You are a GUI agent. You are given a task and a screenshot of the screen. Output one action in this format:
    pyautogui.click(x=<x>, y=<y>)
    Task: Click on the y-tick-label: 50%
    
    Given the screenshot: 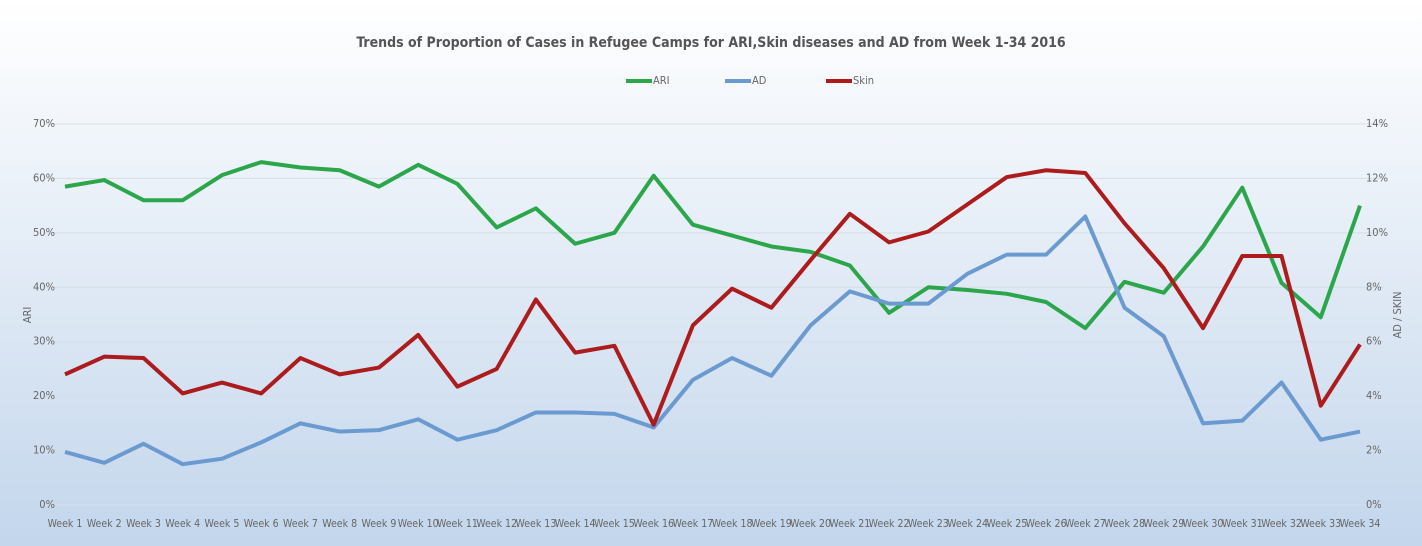 What is the action you would take?
    pyautogui.click(x=44, y=232)
    